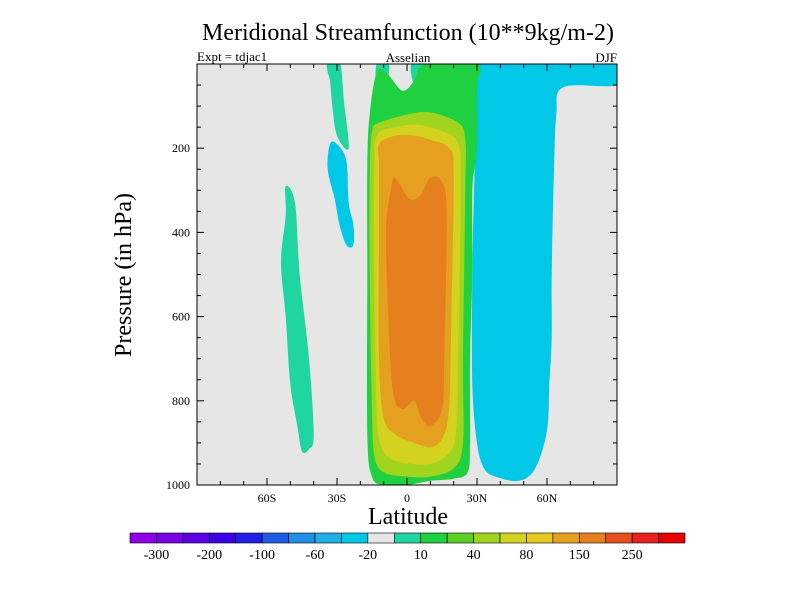 This screenshot has width=800, height=600. Describe the element at coordinates (421, 555) in the screenshot. I see `colorbar-label: 10` at that location.